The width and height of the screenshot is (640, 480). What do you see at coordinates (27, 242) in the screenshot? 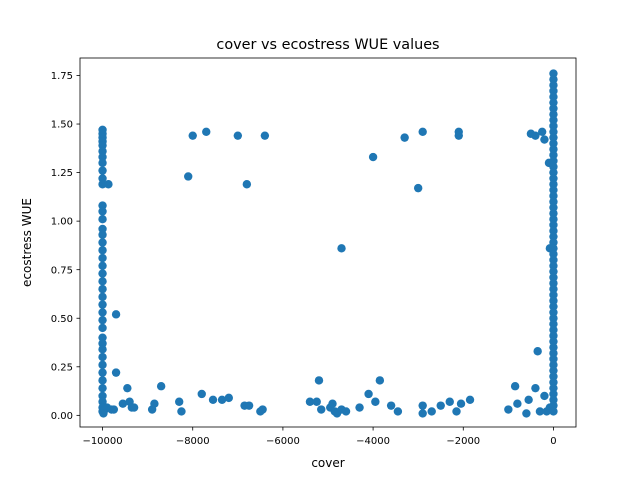
I see `y-axis-label: ecostress WUE` at bounding box center [27, 242].